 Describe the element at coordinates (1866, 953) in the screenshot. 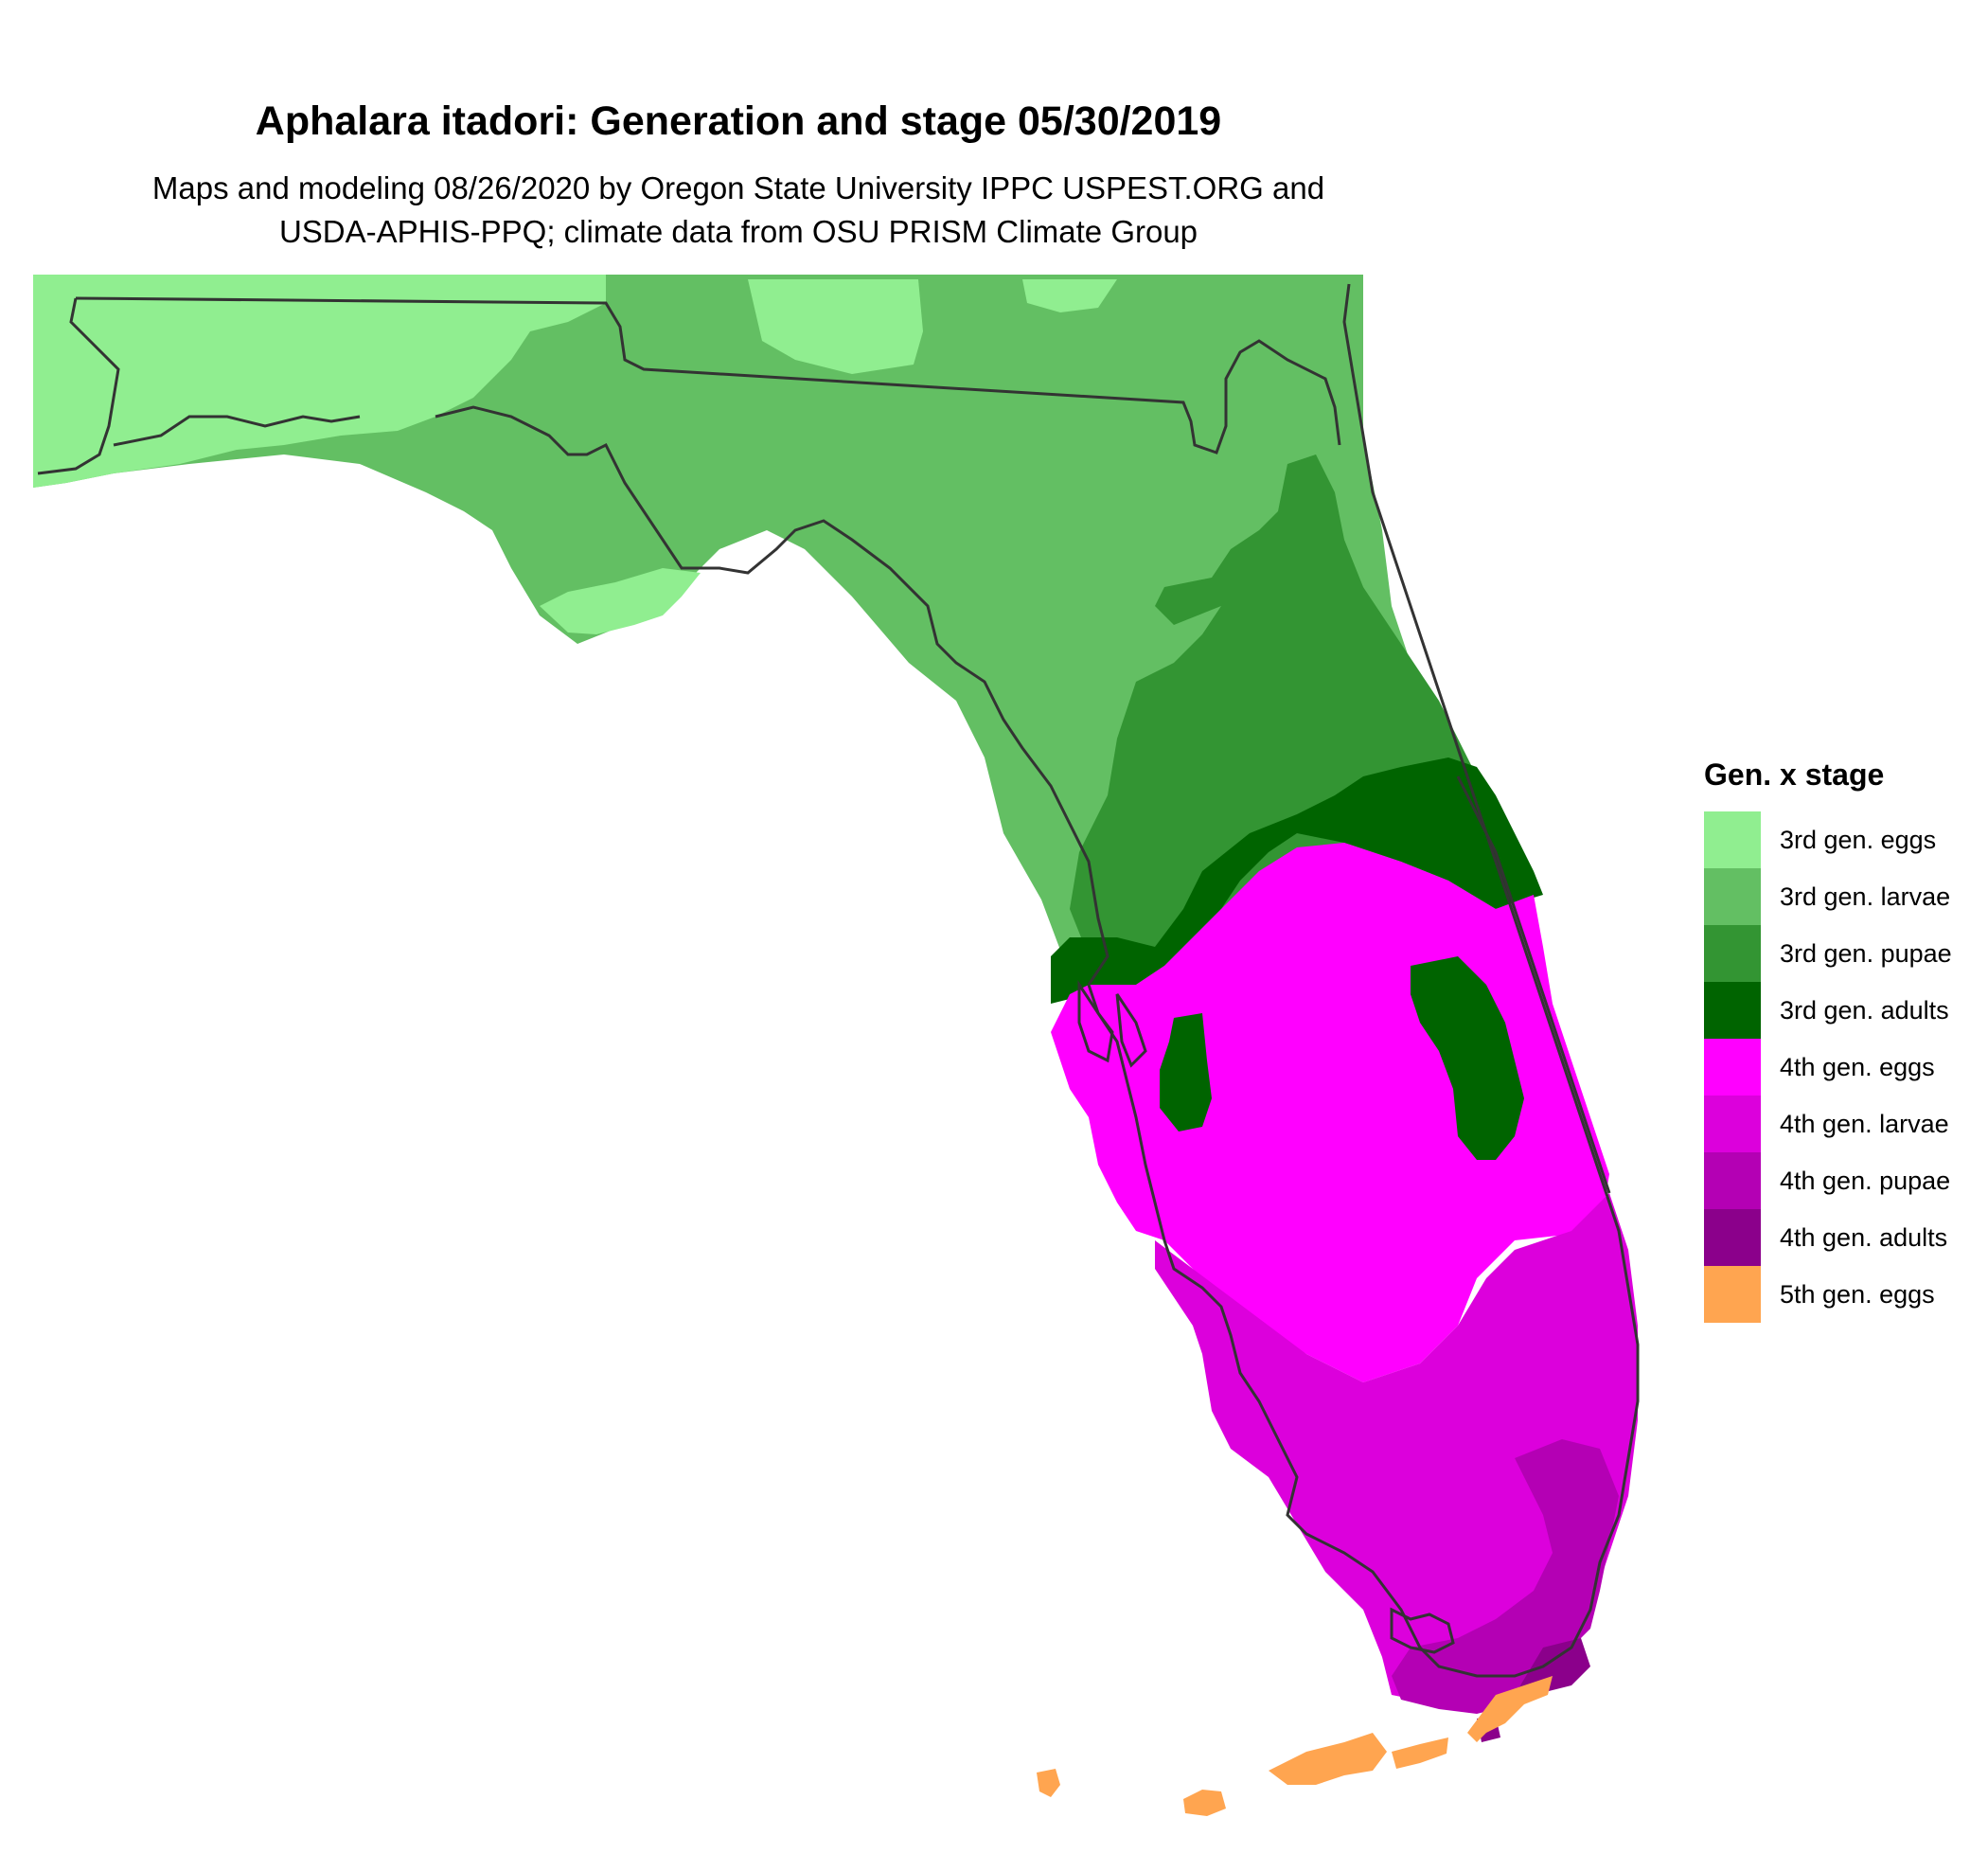

I see `legend-label: 3rd gen. pupae` at that location.